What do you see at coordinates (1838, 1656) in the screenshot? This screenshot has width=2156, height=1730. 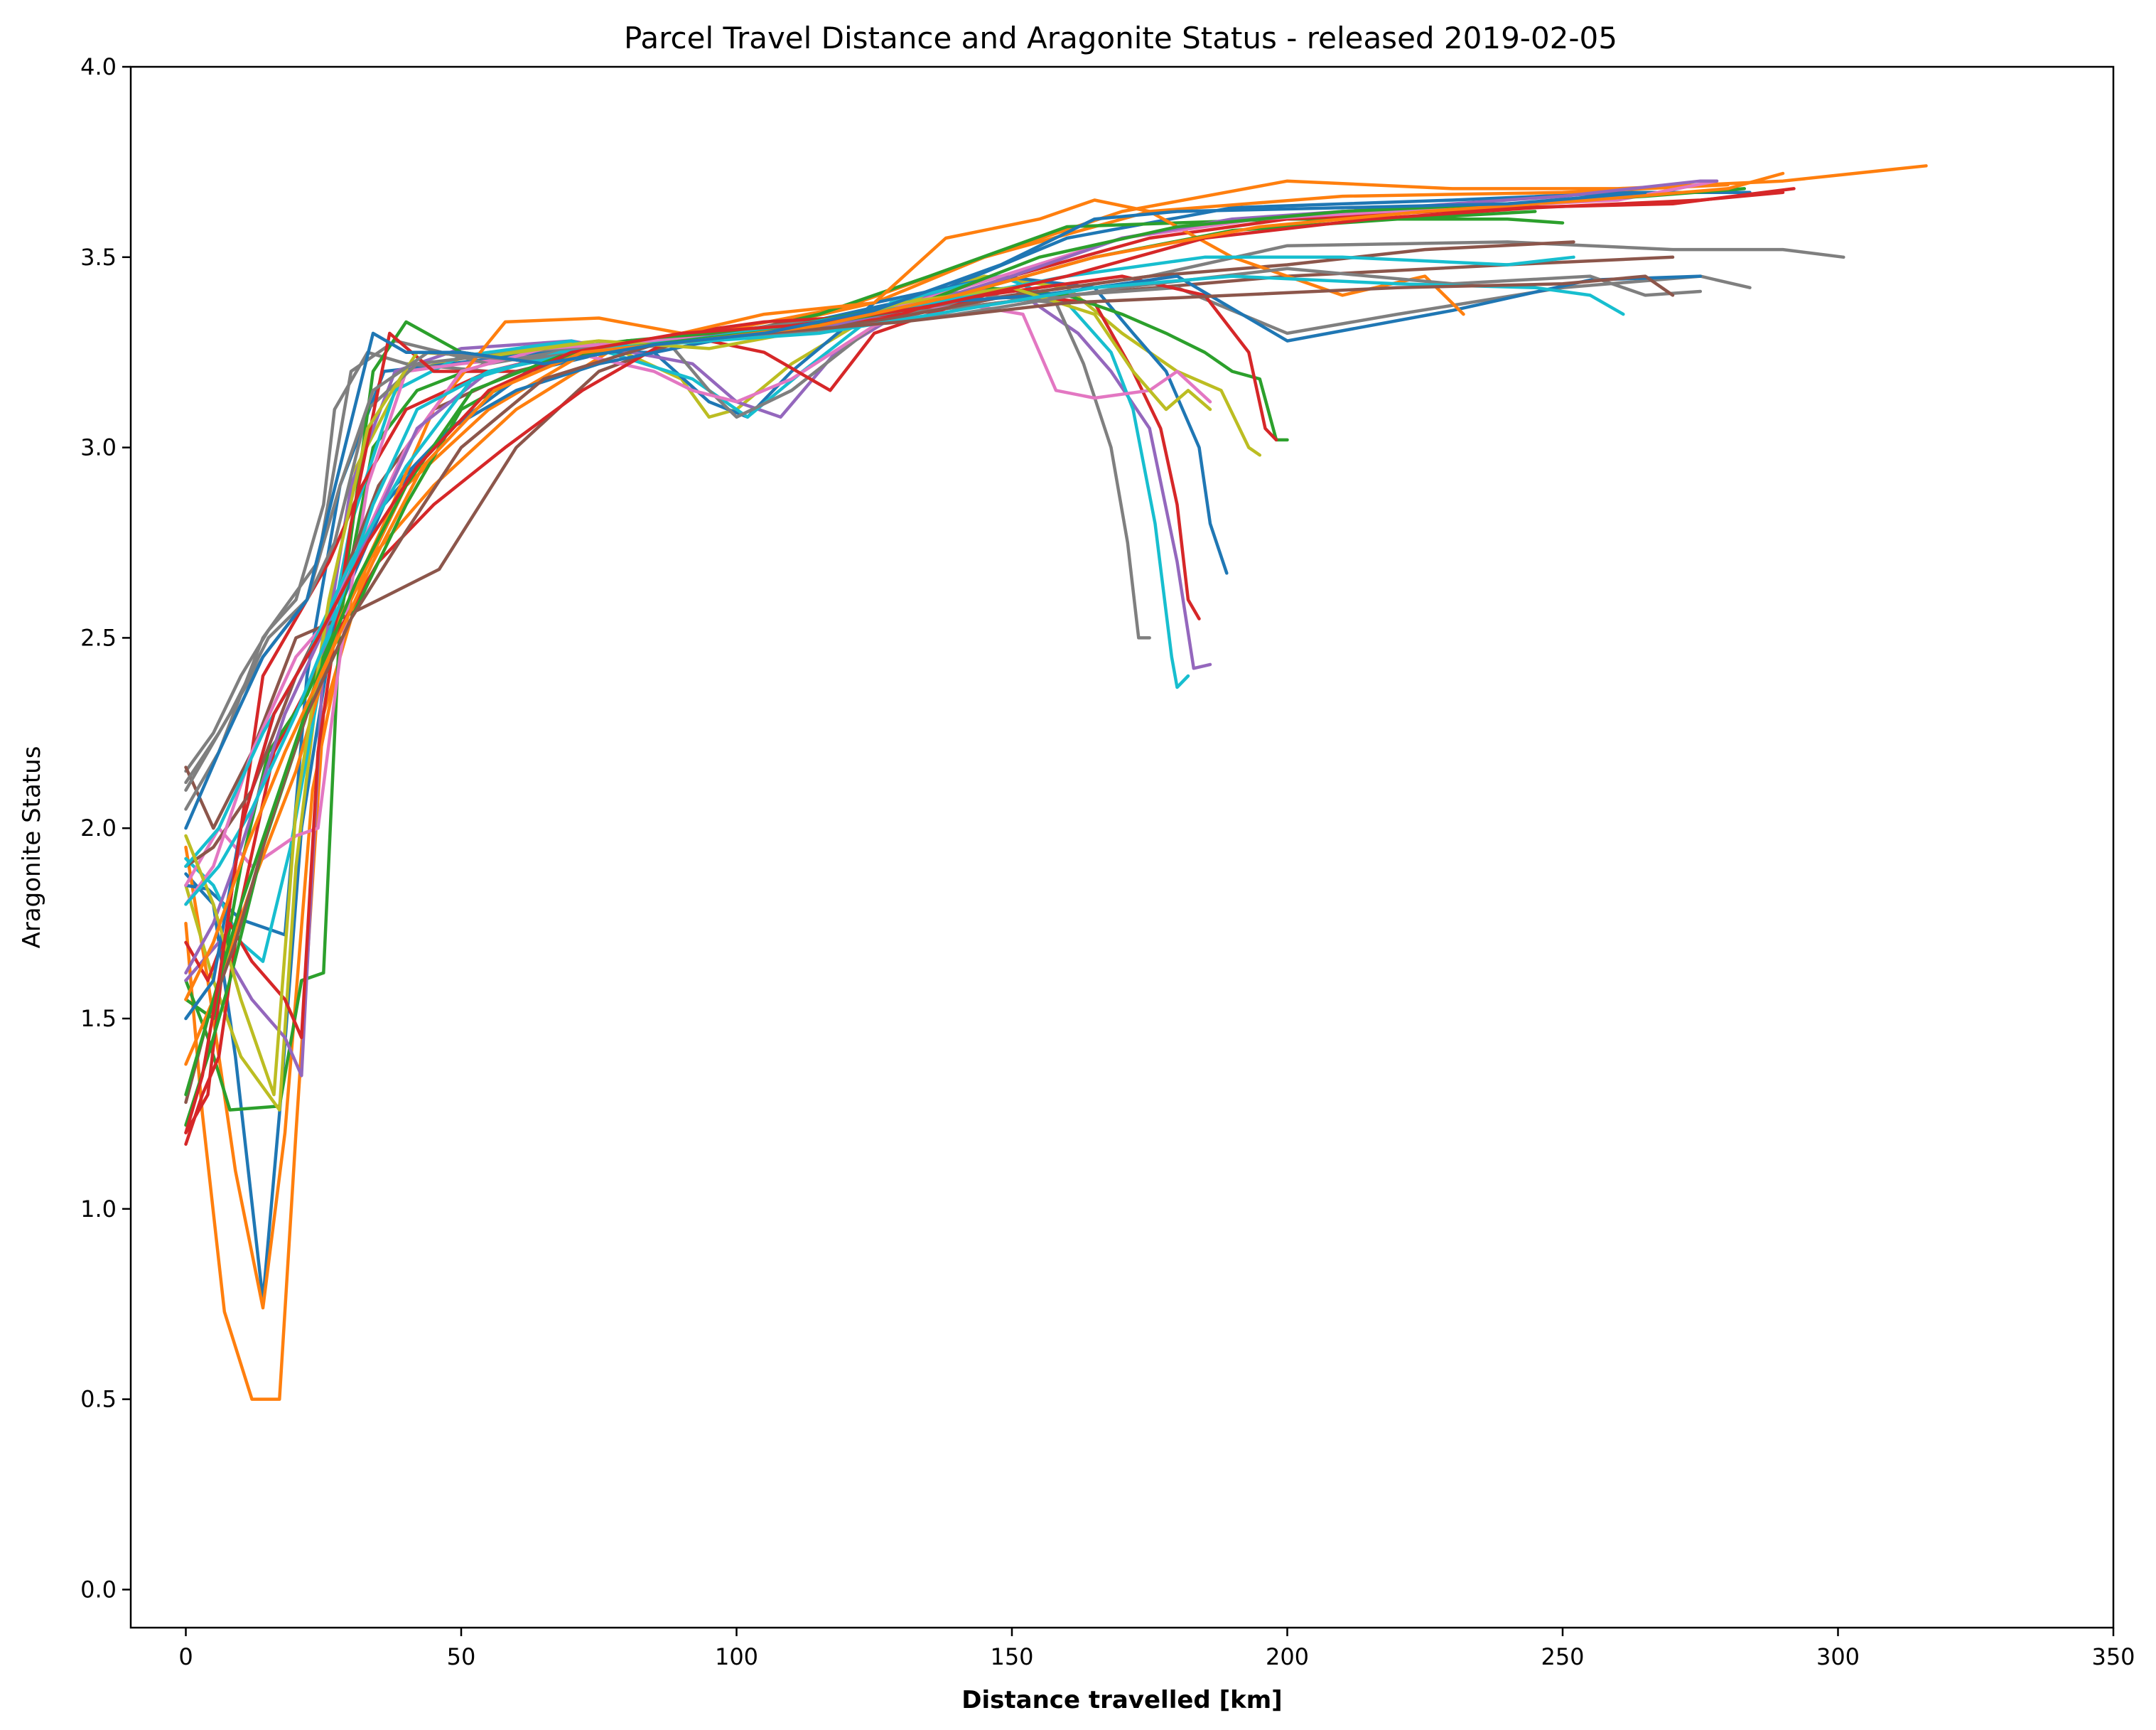 I see `x-tick-label: 300` at bounding box center [1838, 1656].